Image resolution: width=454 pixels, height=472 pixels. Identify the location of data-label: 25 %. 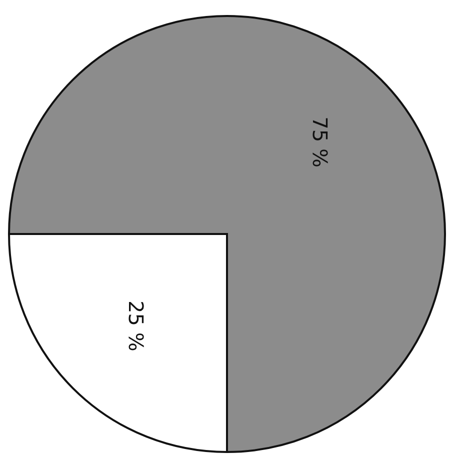
(136, 326).